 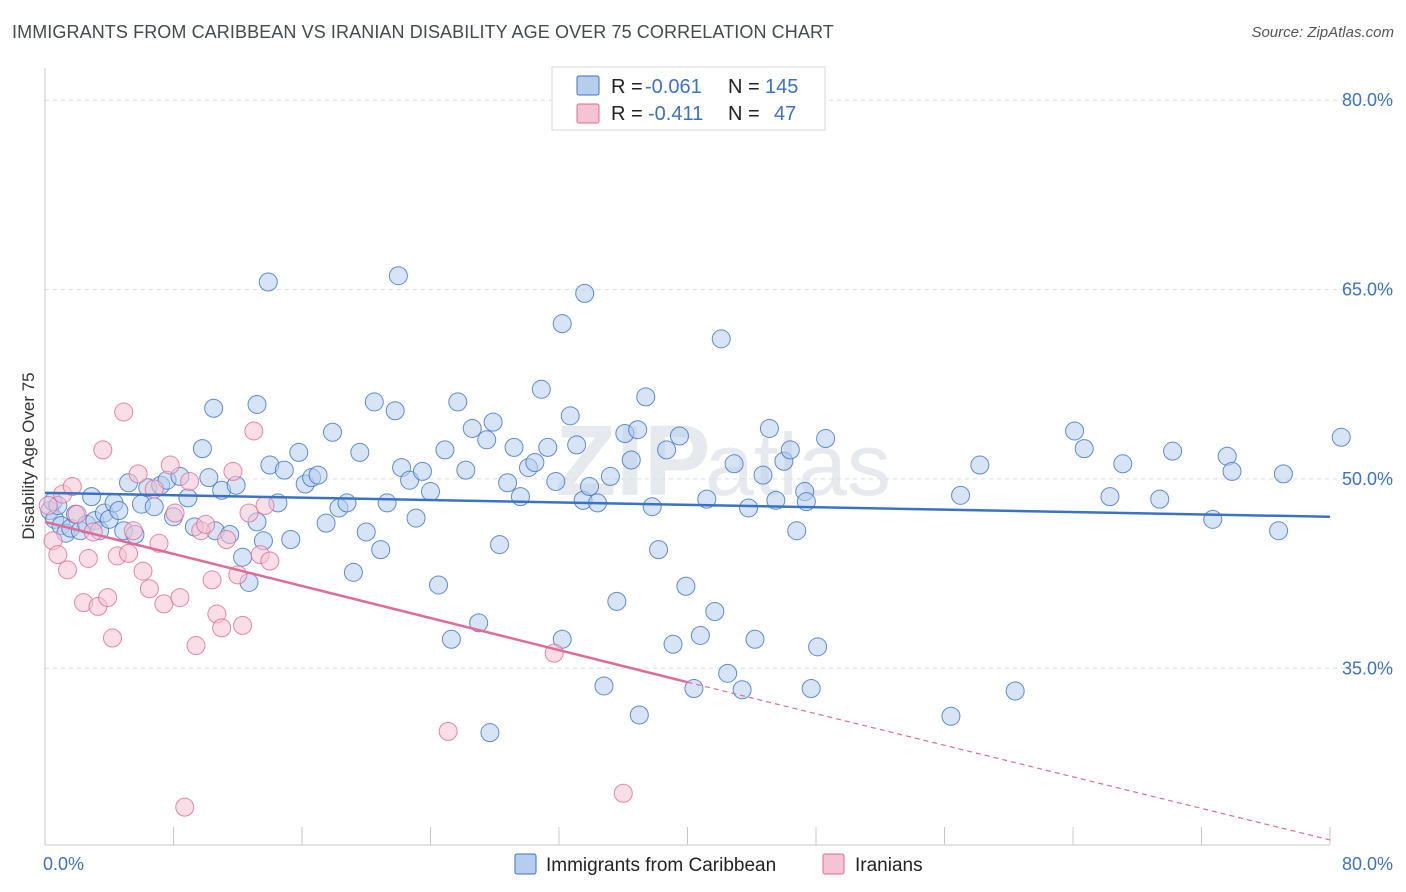 I want to click on legend-n-value-blue: 145, so click(x=781, y=87).